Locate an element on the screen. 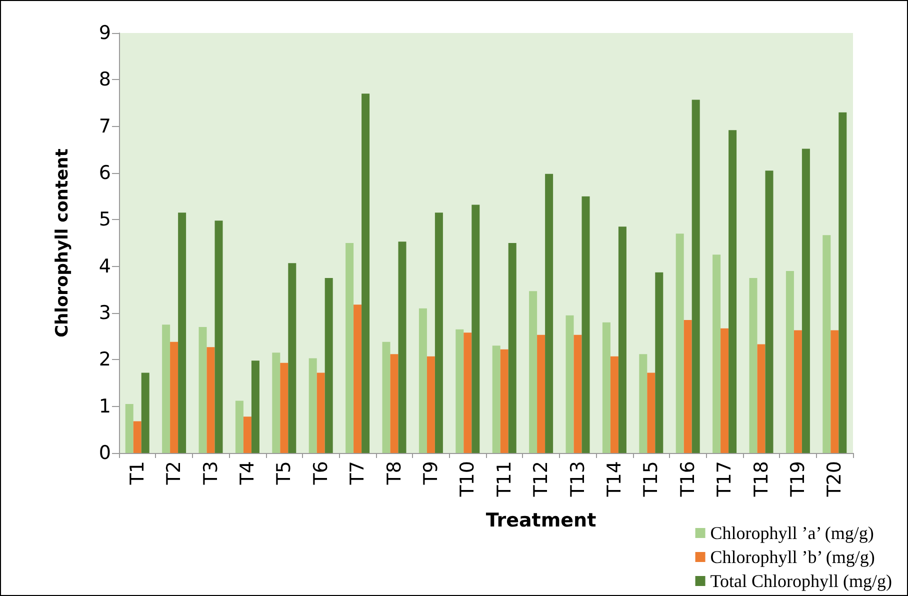  y-tick-label: 9 is located at coordinates (104, 33).